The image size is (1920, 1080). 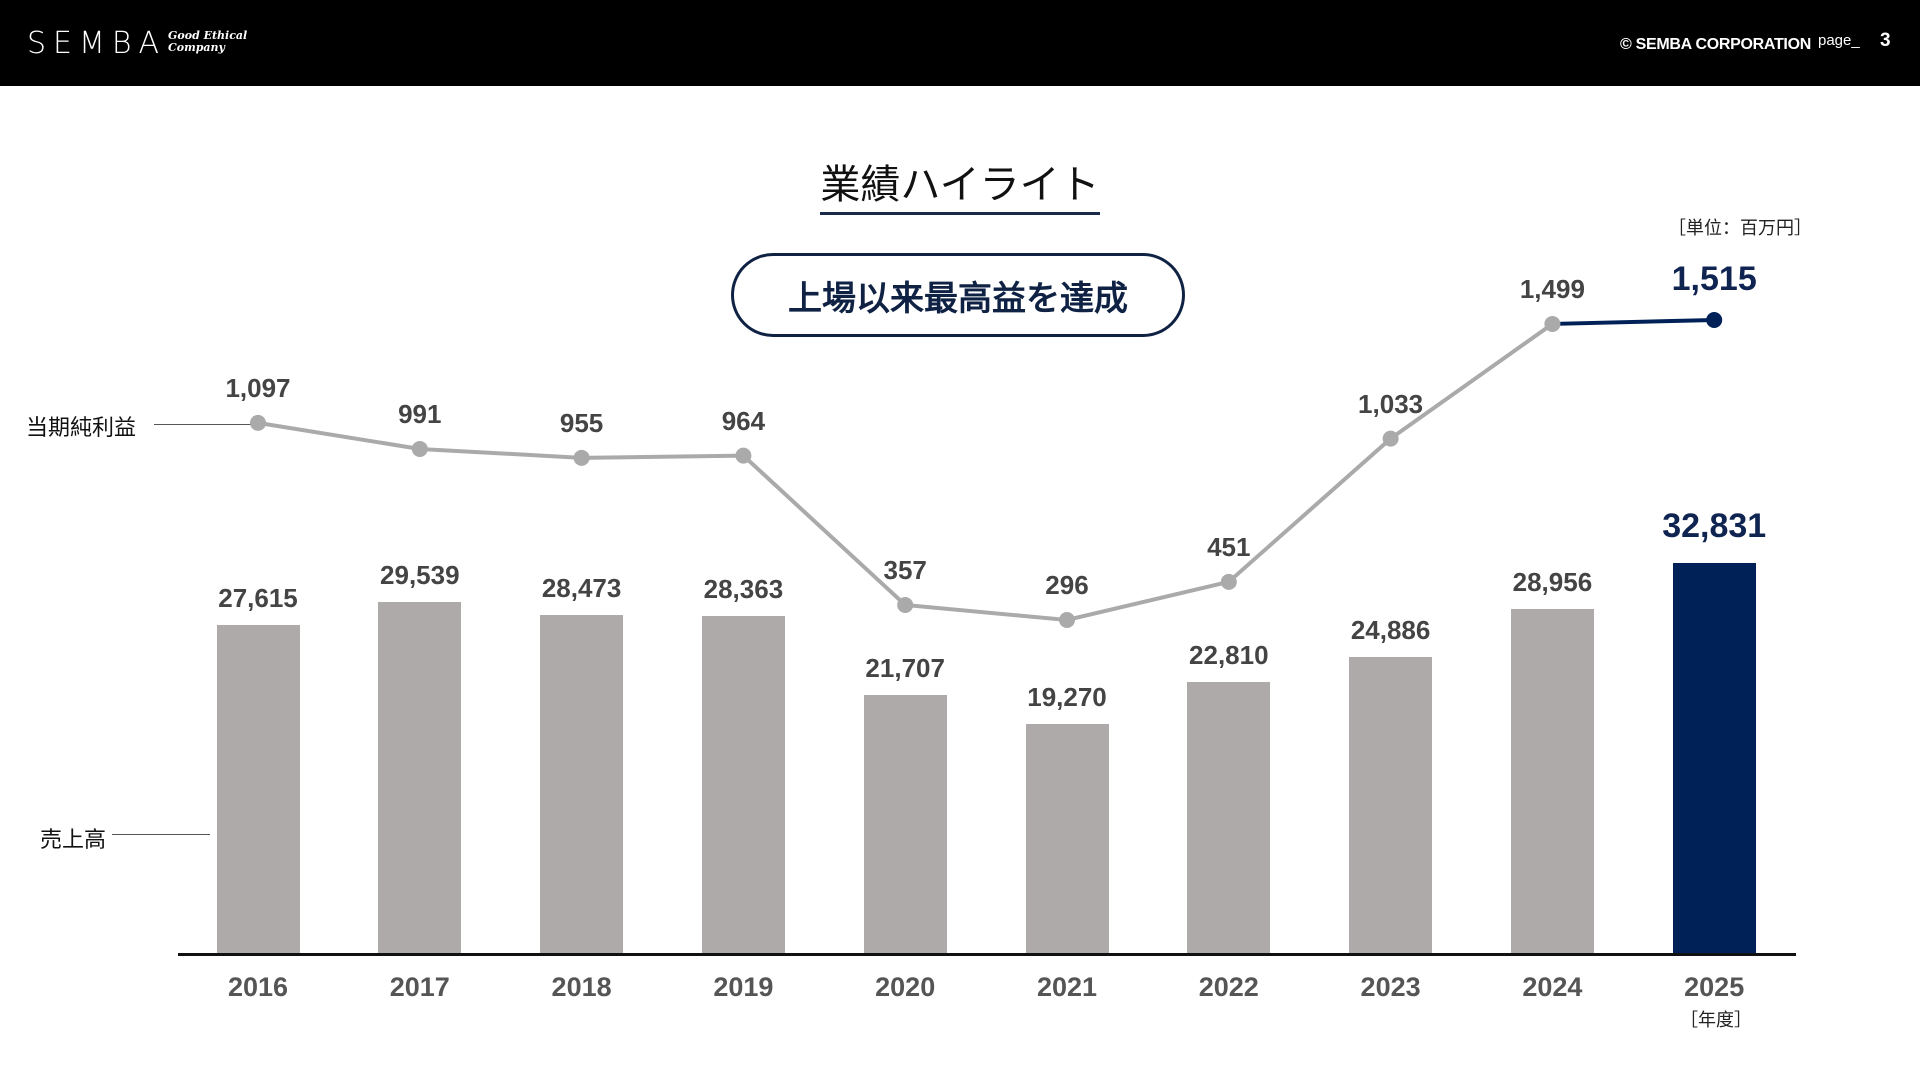 What do you see at coordinates (1715, 44) in the screenshot?
I see `copyright-text: © SEMBA CORPORATION` at bounding box center [1715, 44].